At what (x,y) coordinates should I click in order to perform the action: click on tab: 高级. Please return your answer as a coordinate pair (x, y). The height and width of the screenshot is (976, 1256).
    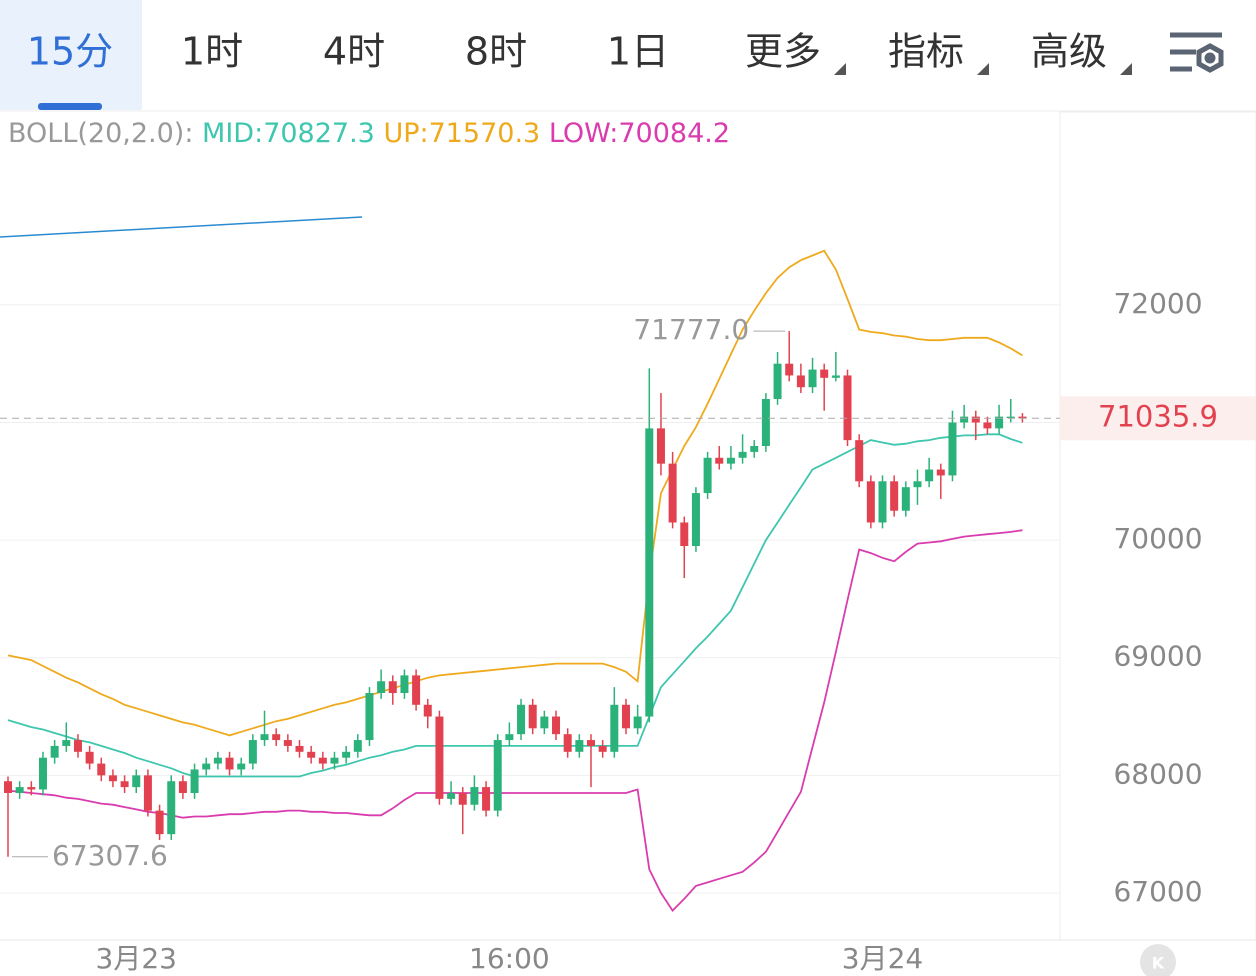
    Looking at the image, I should click on (1069, 52).